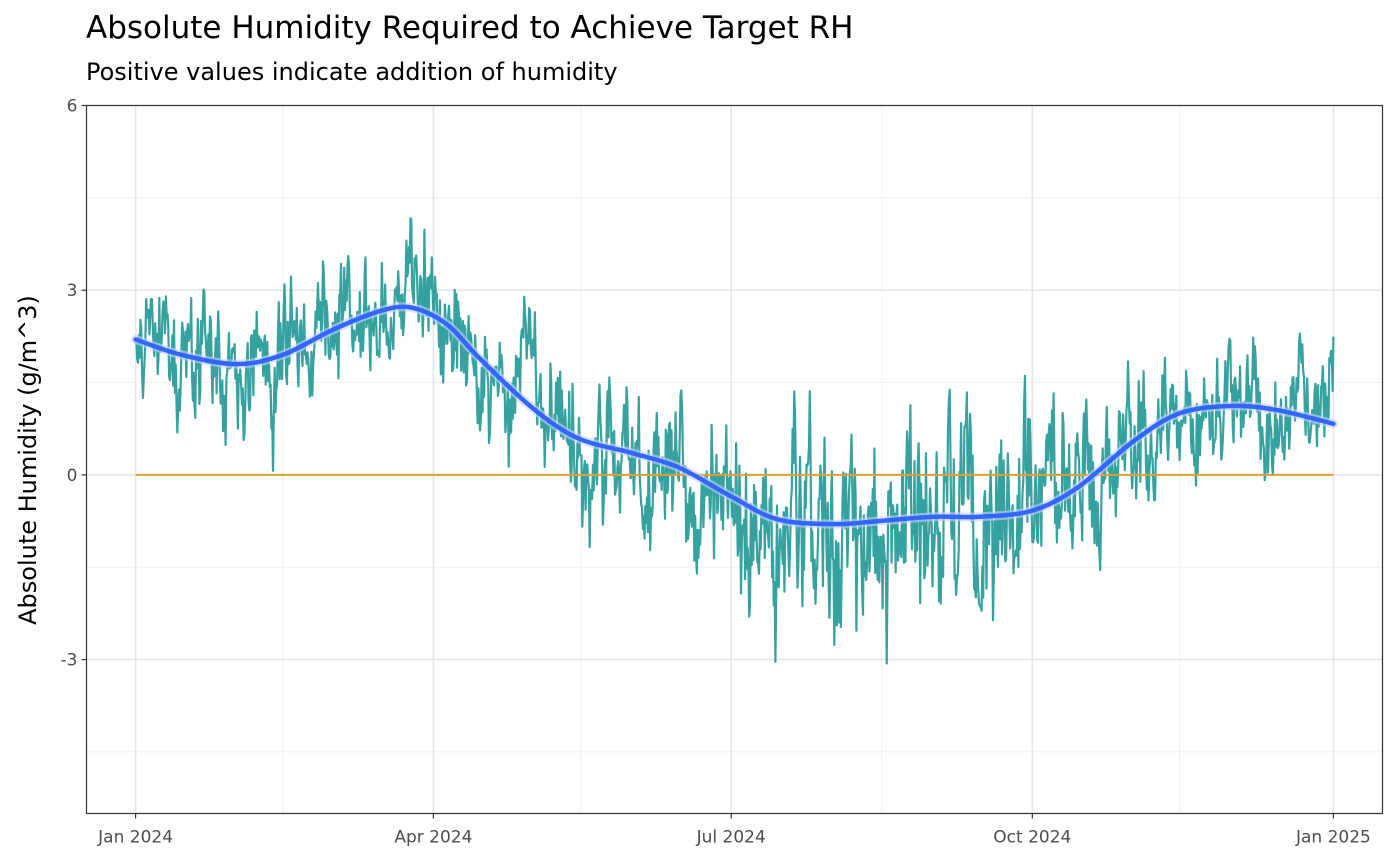  I want to click on x-tick-label: Jan 2024, so click(135, 838).